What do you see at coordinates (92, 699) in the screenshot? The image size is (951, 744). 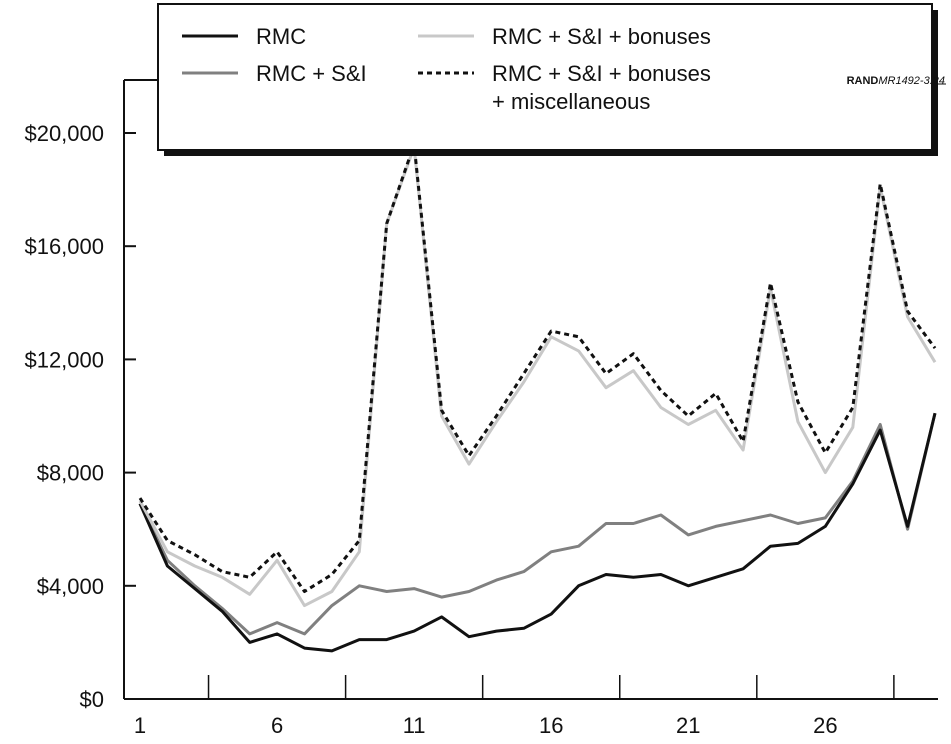 I see `y-tick-label: $0` at bounding box center [92, 699].